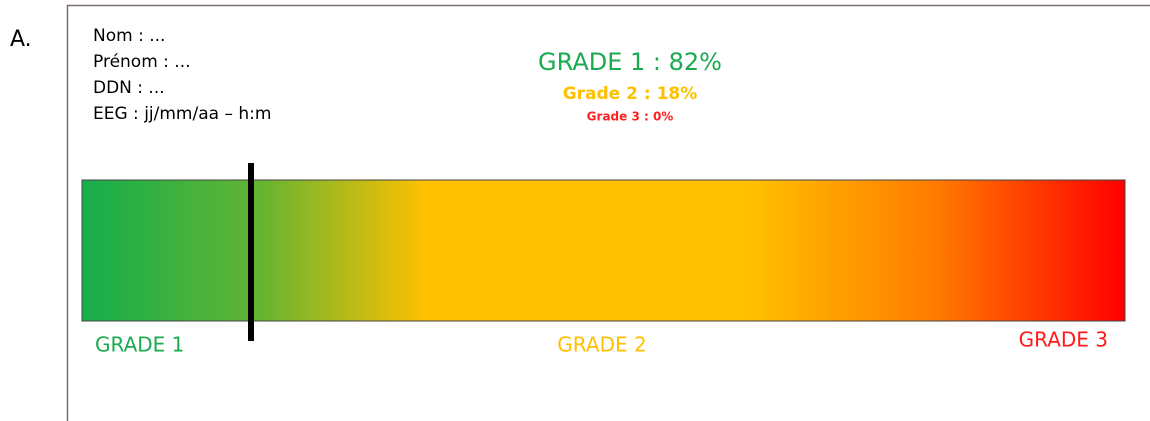 This screenshot has height=421, width=1150. What do you see at coordinates (630, 62) in the screenshot?
I see `result-grade1: GRADE 1 : 82%` at bounding box center [630, 62].